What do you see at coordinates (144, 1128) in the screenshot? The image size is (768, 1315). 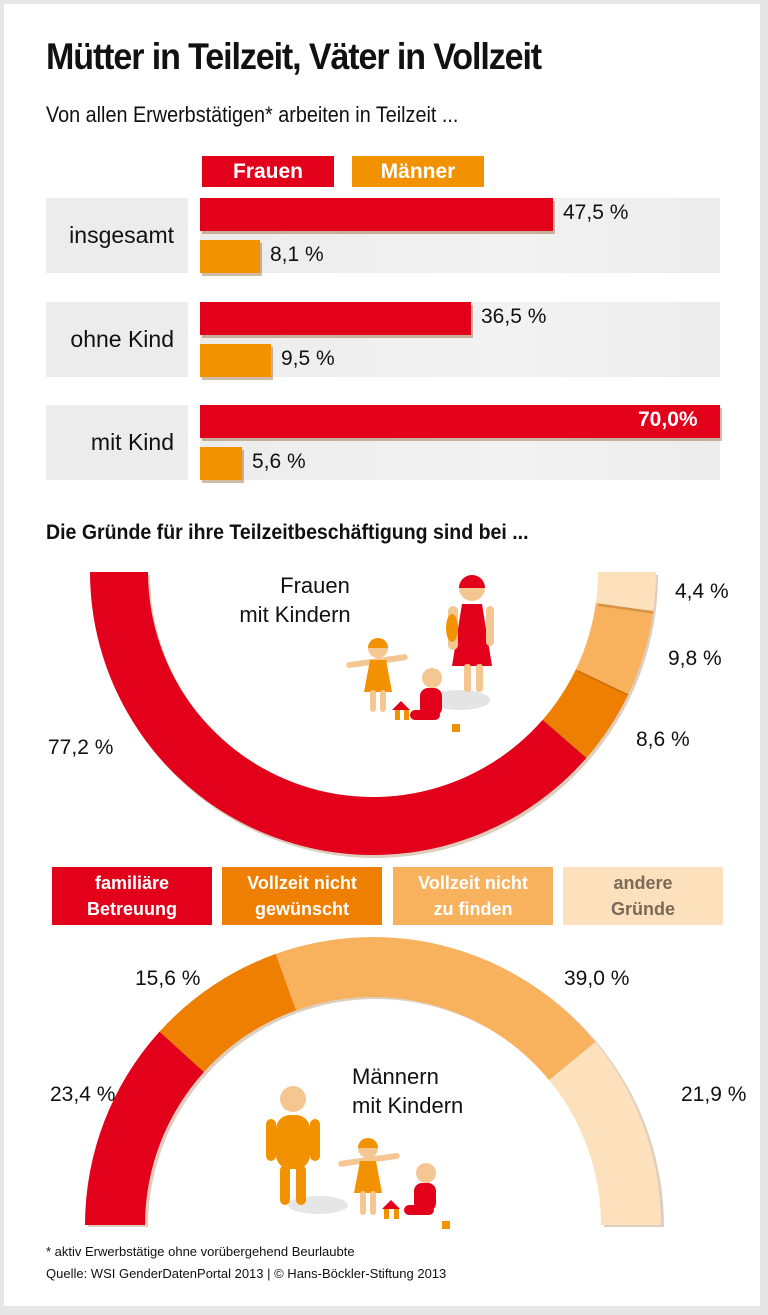 I see `men-segment-familiaere-betreuung` at bounding box center [144, 1128].